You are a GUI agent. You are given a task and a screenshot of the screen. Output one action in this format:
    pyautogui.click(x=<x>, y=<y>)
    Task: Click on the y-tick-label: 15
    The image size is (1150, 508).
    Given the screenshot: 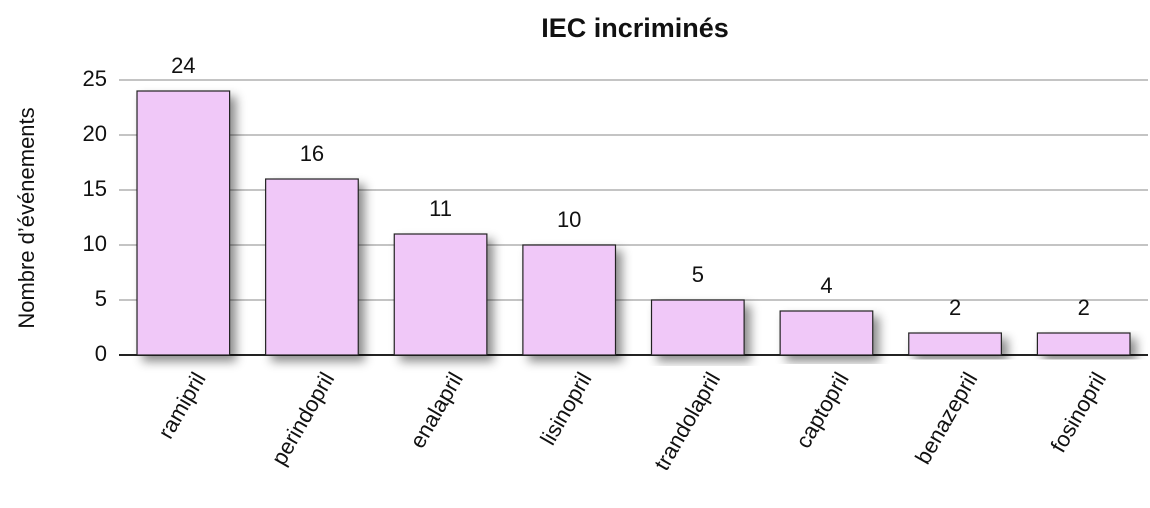 What is the action you would take?
    pyautogui.click(x=95, y=188)
    